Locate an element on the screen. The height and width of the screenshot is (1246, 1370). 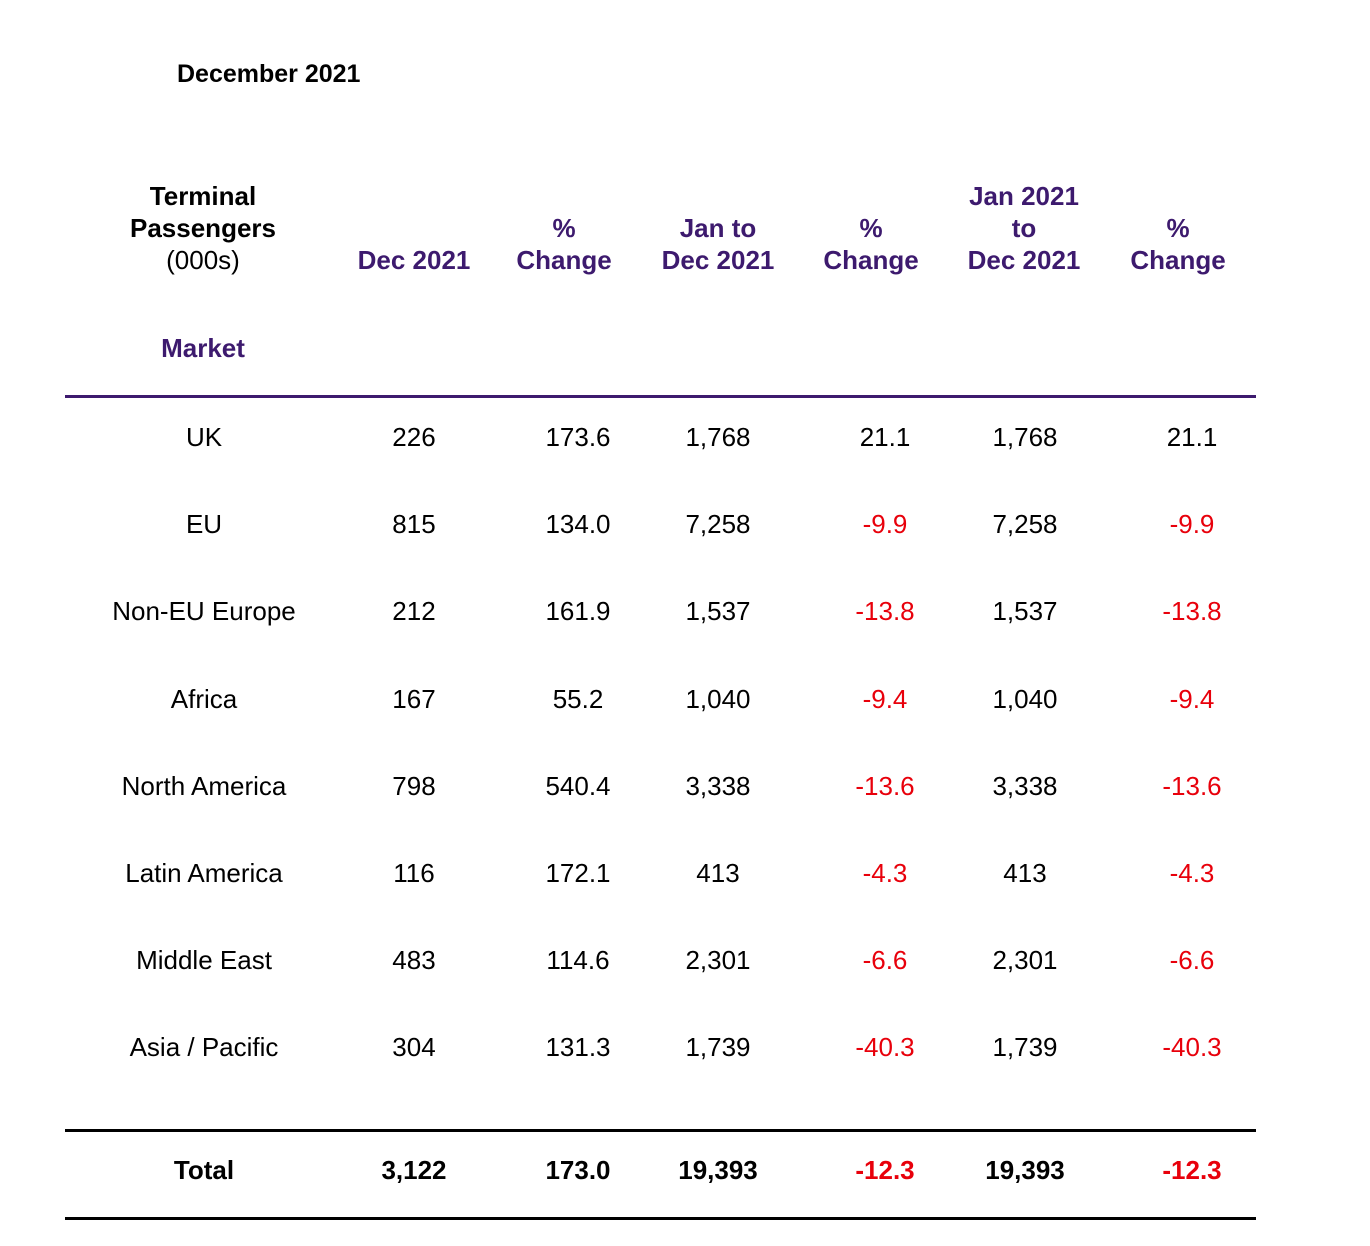
table-row: EU 815 134.0 7,258 -9.9 7,258 -9.9 is located at coordinates (685, 524).